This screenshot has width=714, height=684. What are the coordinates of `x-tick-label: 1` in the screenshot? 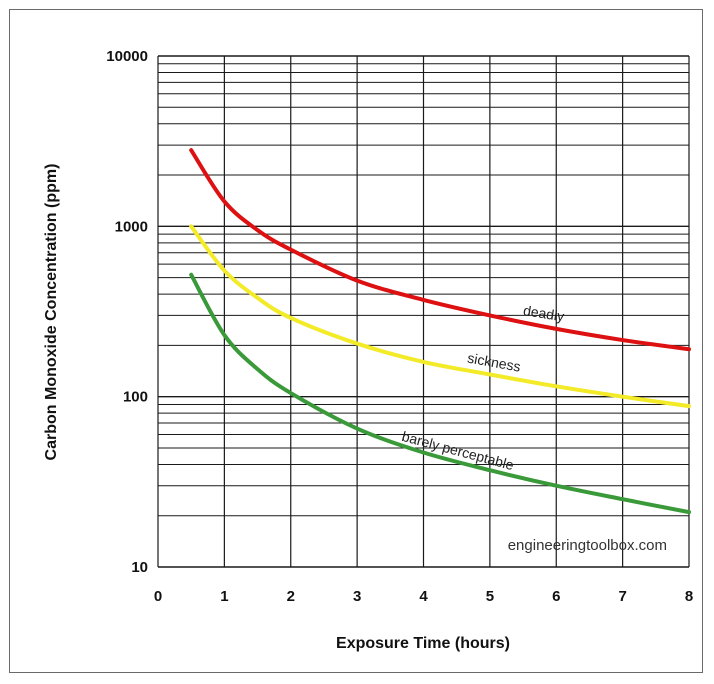 It's located at (224, 596).